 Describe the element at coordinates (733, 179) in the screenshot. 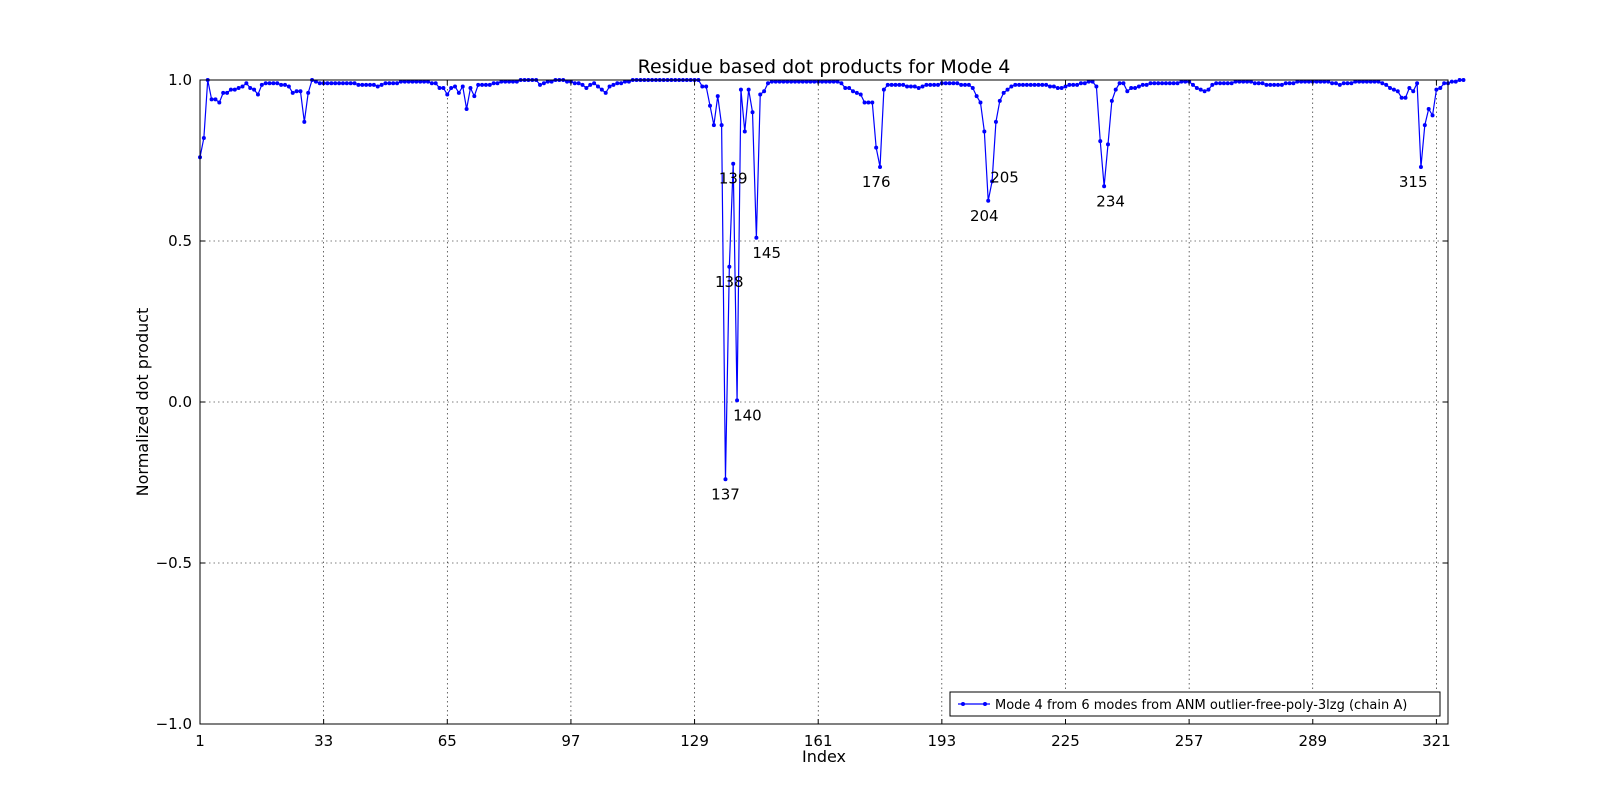

I see `annotation-label: 139` at that location.